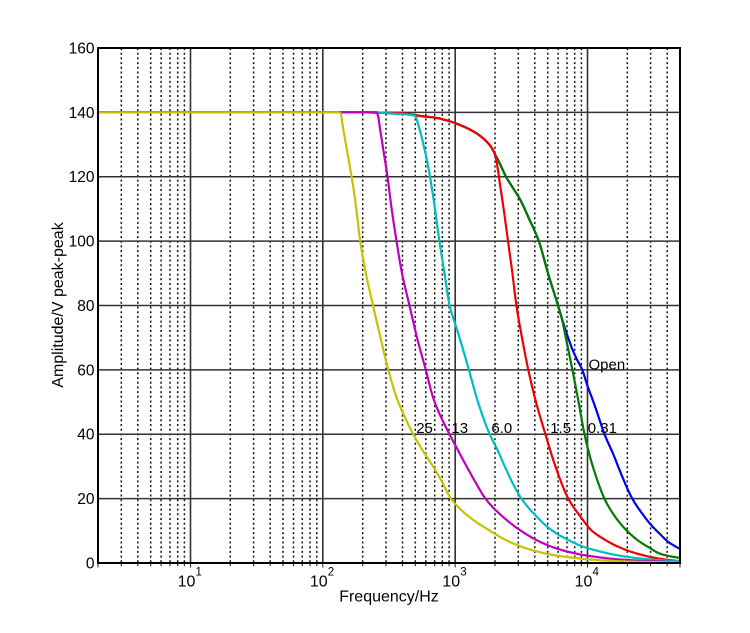  What do you see at coordinates (560, 428) in the screenshot?
I see `svg-text: 1.5` at bounding box center [560, 428].